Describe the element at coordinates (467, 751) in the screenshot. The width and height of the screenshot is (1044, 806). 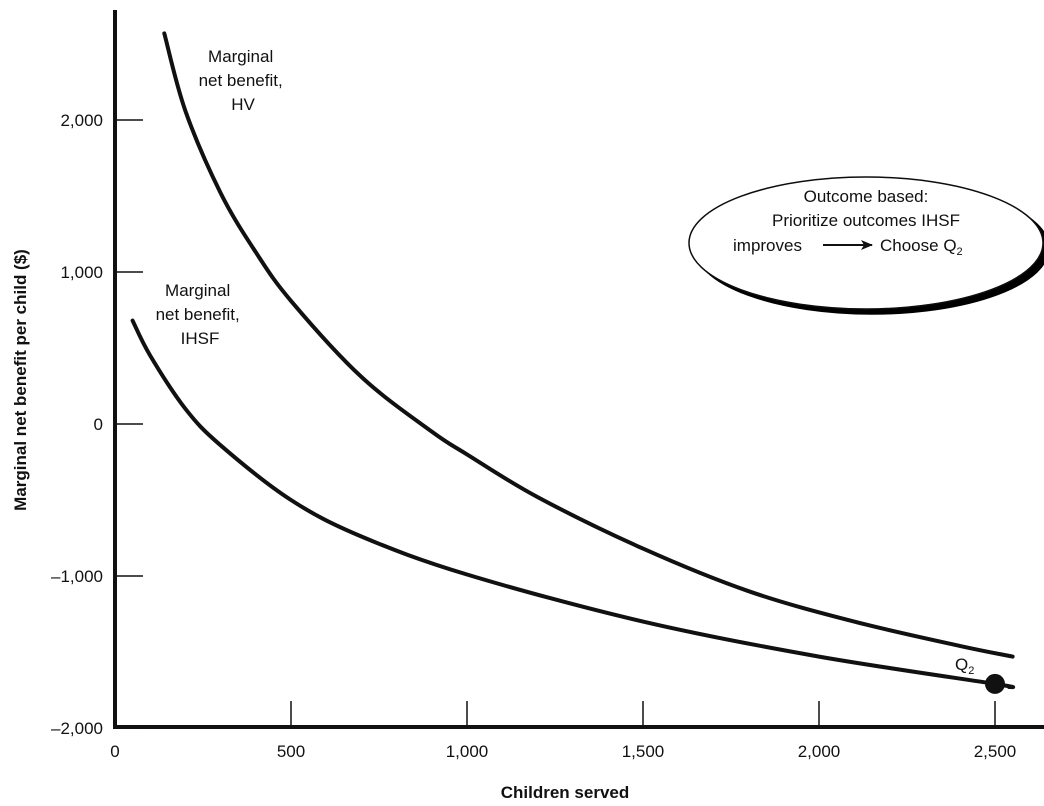
I see `x-tick-label: 1,000` at that location.